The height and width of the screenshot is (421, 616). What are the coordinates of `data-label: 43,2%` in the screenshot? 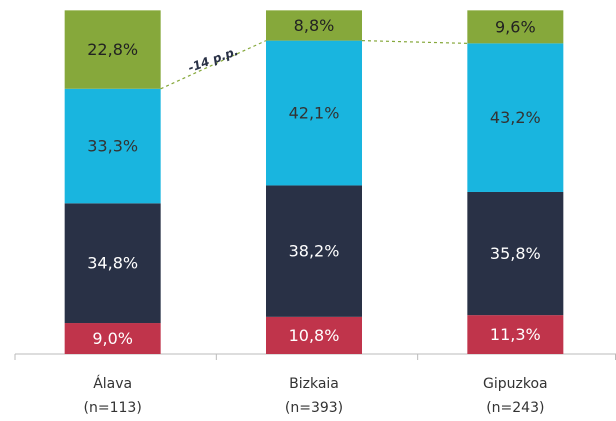 It's located at (515, 117).